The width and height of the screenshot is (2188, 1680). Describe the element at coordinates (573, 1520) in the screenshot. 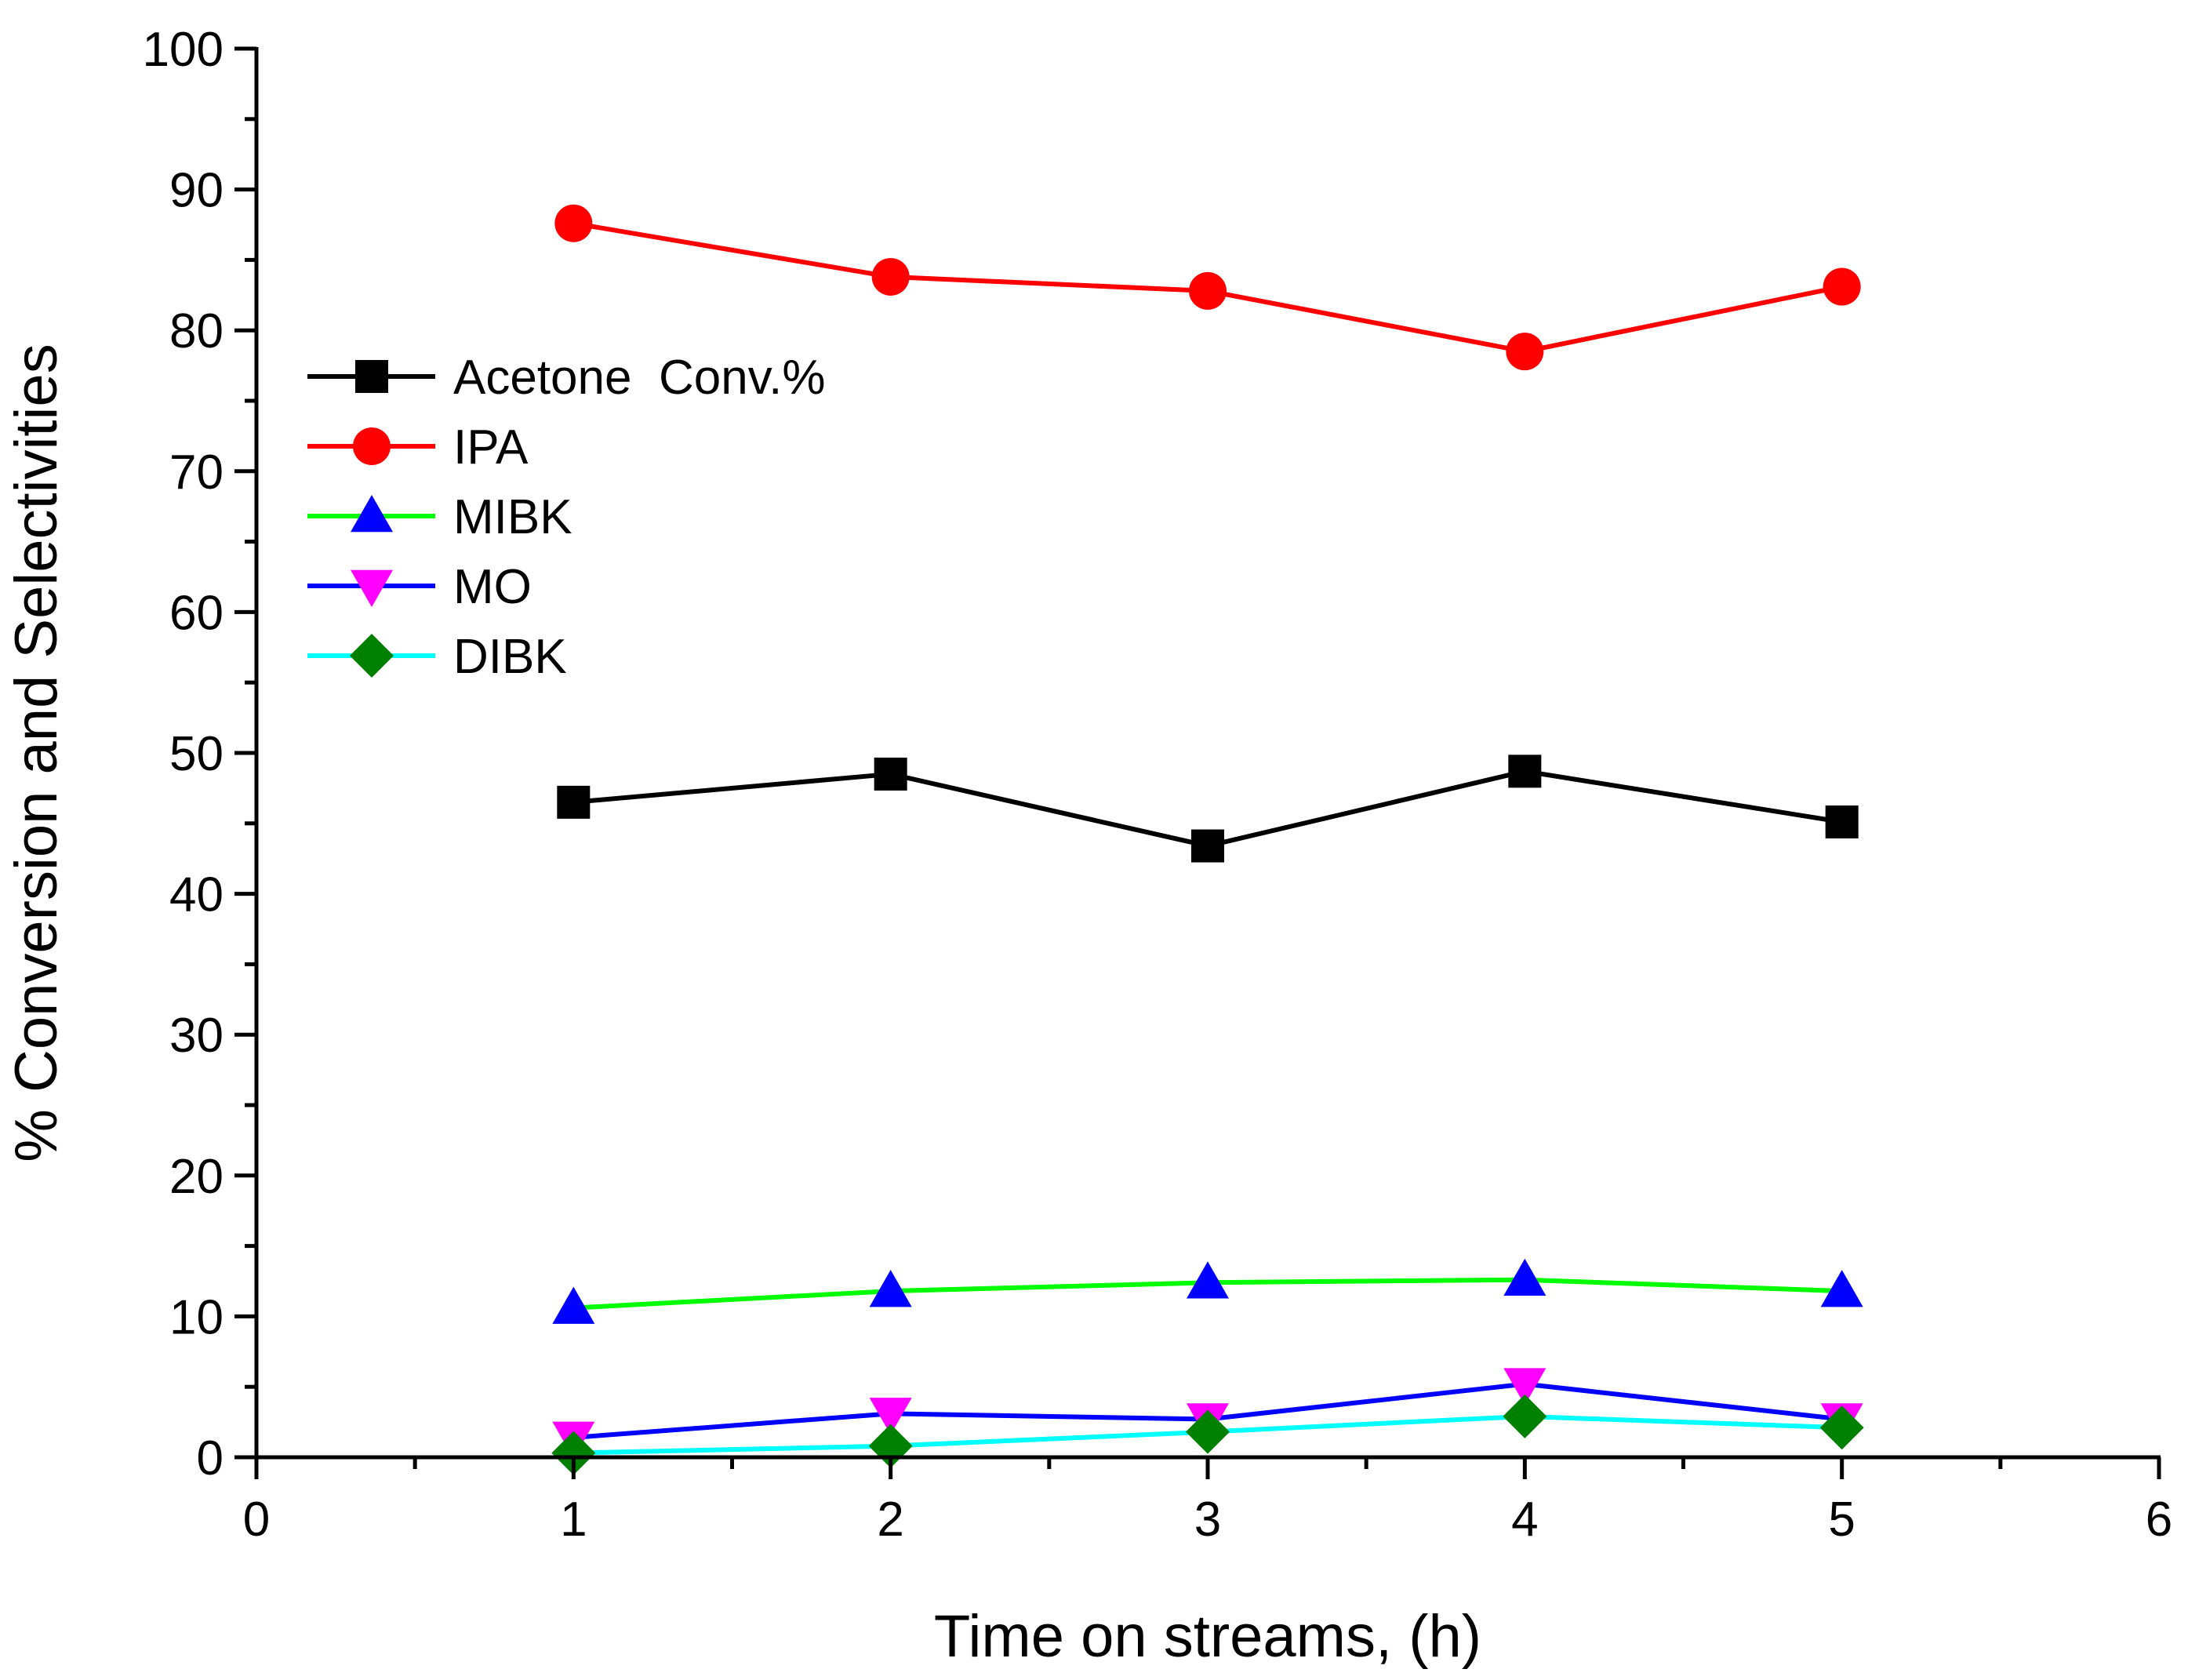

I see `x-tick-label: 1` at that location.